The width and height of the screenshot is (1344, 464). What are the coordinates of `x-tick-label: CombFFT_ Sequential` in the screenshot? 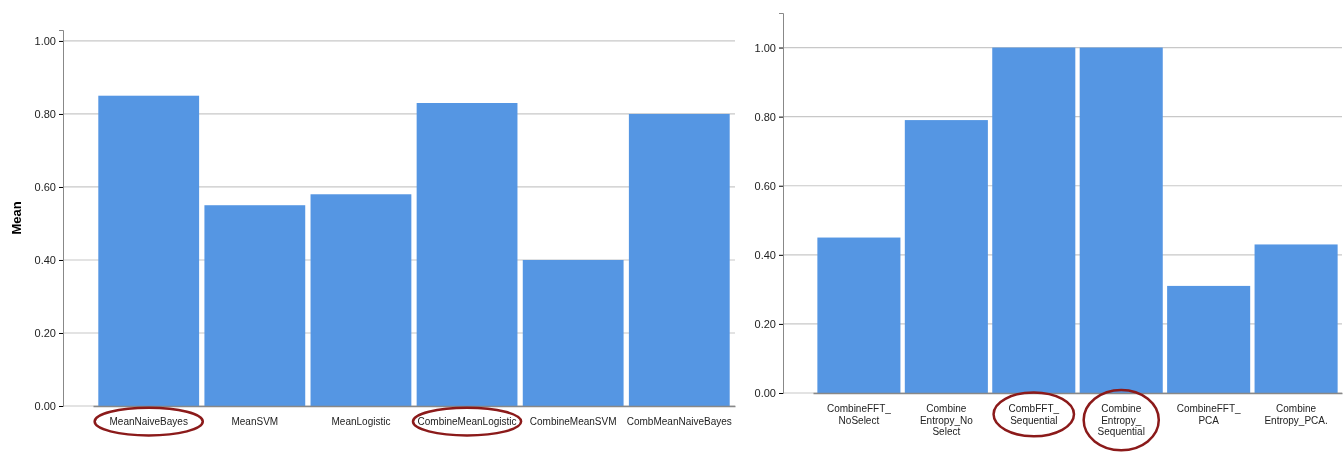 It's located at (1034, 414).